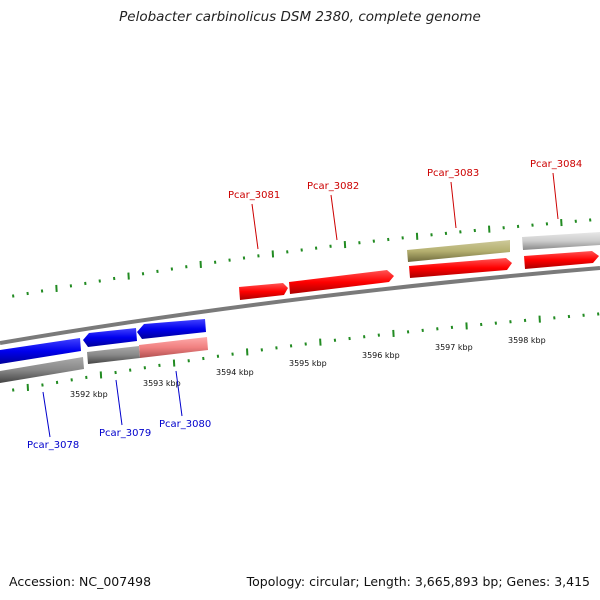  What do you see at coordinates (53, 445) in the screenshot?
I see `gene-label-pcar-3078: Pcar_3078` at bounding box center [53, 445].